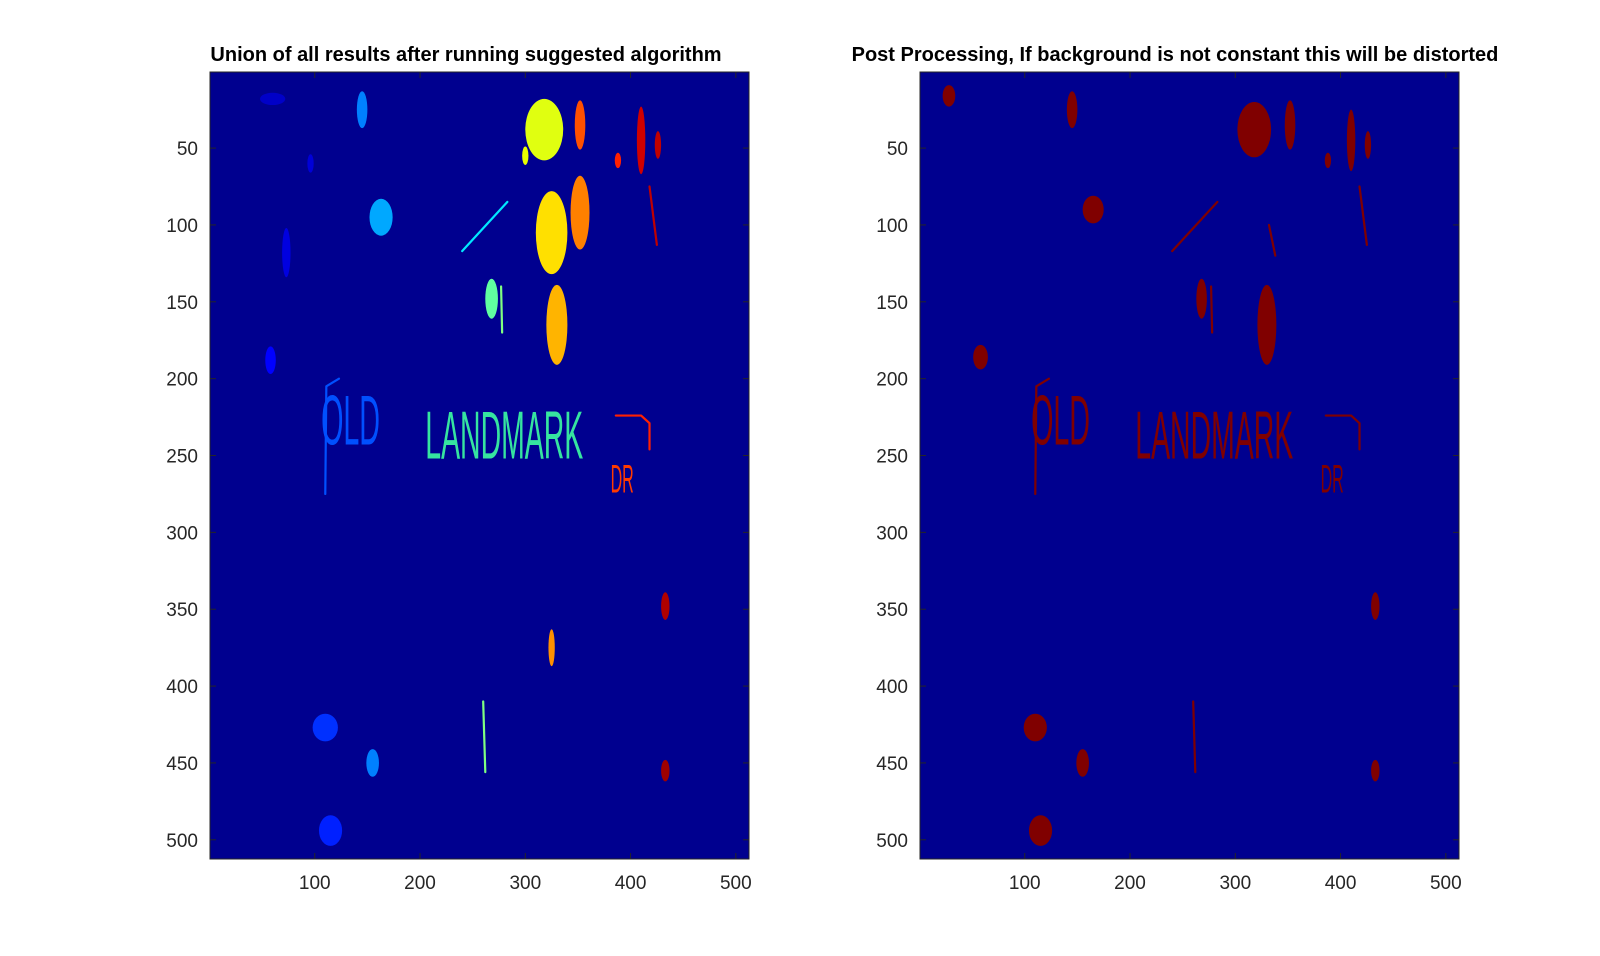 Image resolution: width=1600 pixels, height=956 pixels. What do you see at coordinates (182, 533) in the screenshot?
I see `left-y-tick-label-300: 300` at bounding box center [182, 533].